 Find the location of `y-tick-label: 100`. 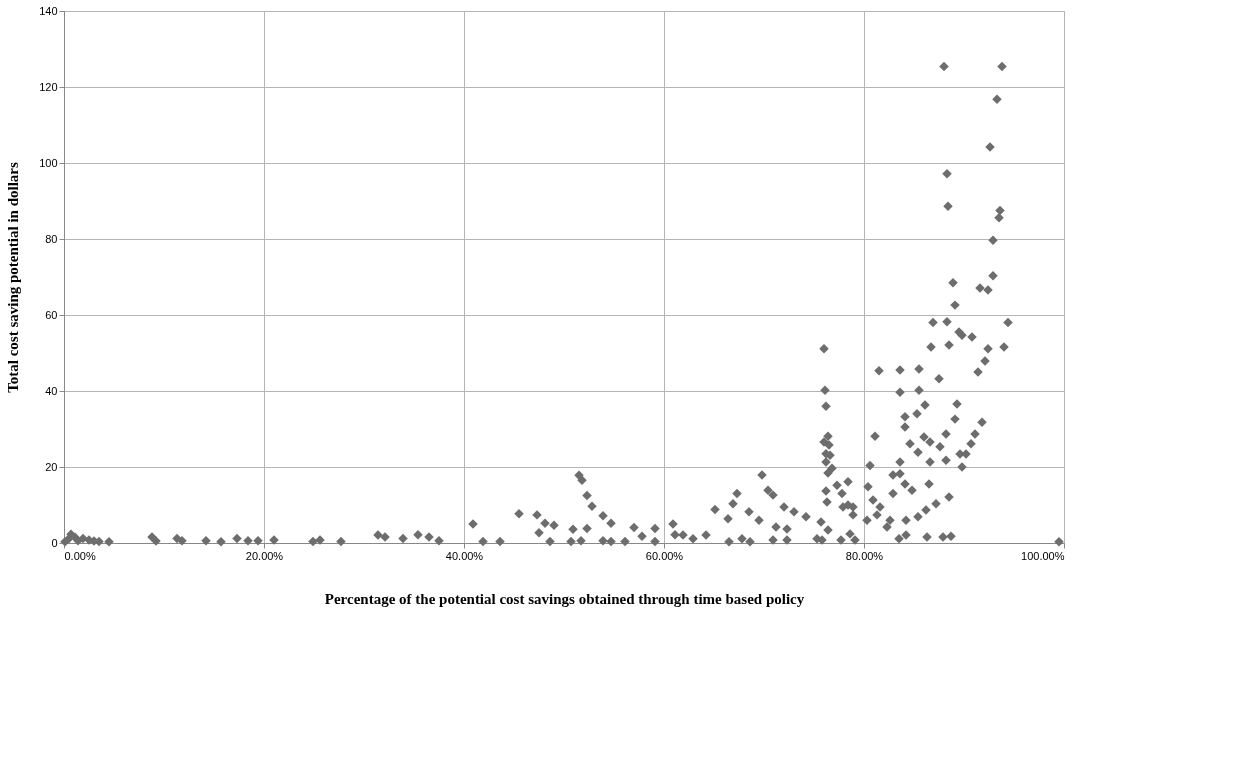

y-tick-label: 100 is located at coordinates (48, 162).